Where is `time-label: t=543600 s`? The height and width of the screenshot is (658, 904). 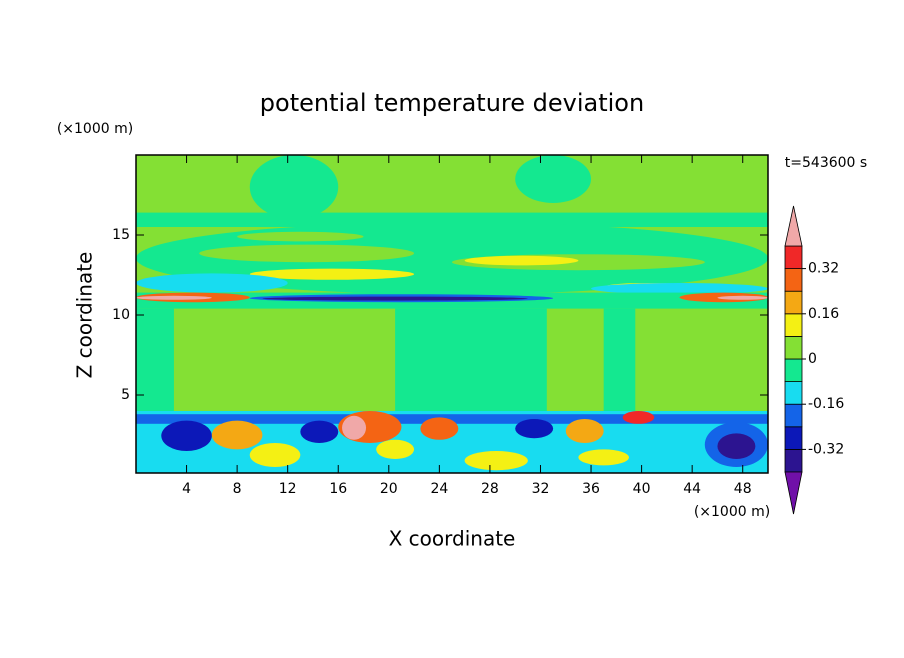
time-label: t=543600 s is located at coordinates (826, 163).